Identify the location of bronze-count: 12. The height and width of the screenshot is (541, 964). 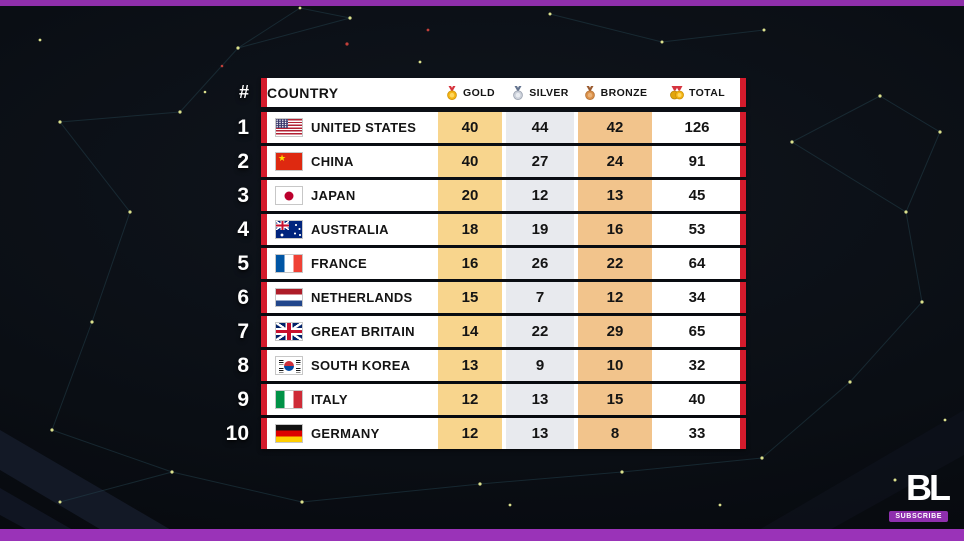
(615, 297).